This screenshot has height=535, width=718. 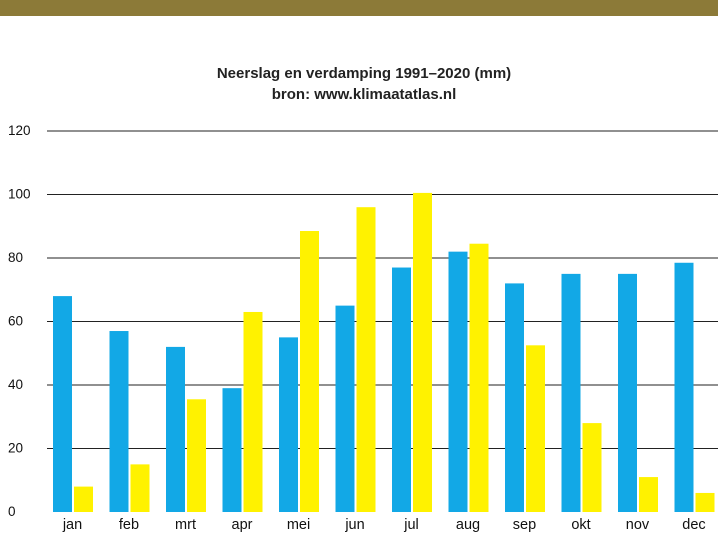 I want to click on bar-series-1-dec, so click(x=684, y=387).